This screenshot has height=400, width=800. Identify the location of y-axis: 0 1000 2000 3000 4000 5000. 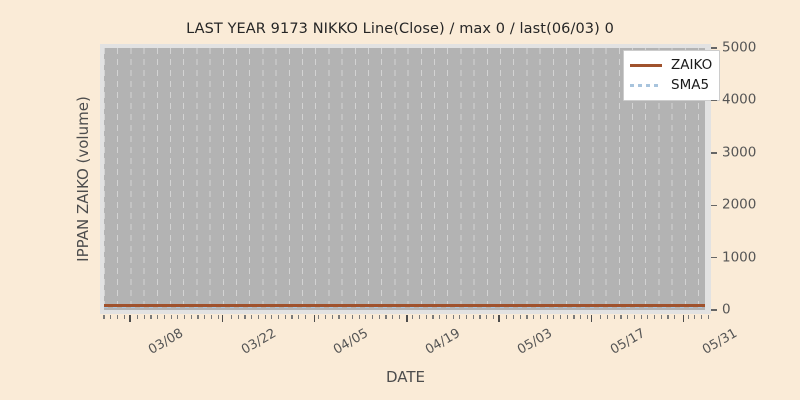
(751, 179).